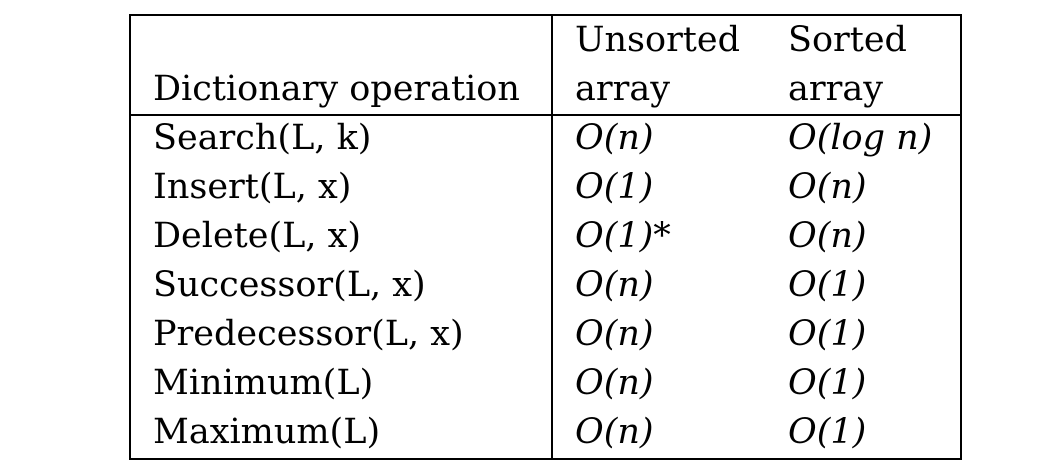 The width and height of the screenshot is (1044, 472). Describe the element at coordinates (262, 138) in the screenshot. I see `operation-cell: Search(L, k)` at that location.